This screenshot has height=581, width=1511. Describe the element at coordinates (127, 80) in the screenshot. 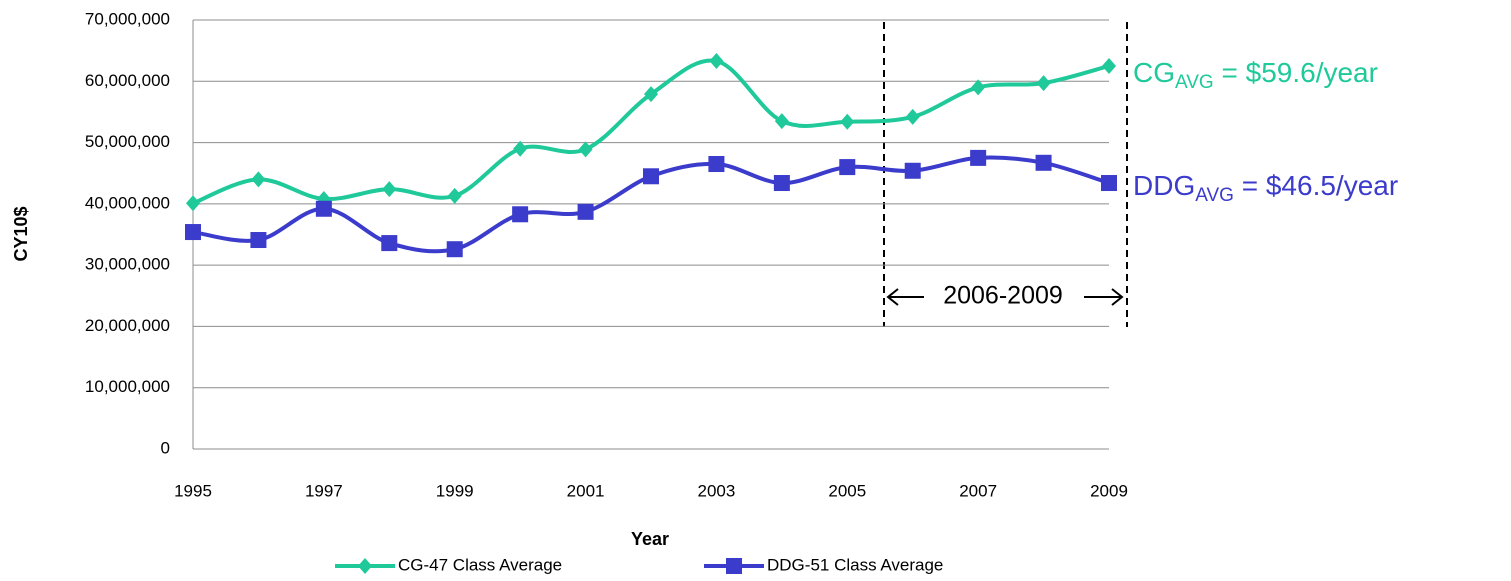

I see `y-tick-label: 60,000,000` at that location.